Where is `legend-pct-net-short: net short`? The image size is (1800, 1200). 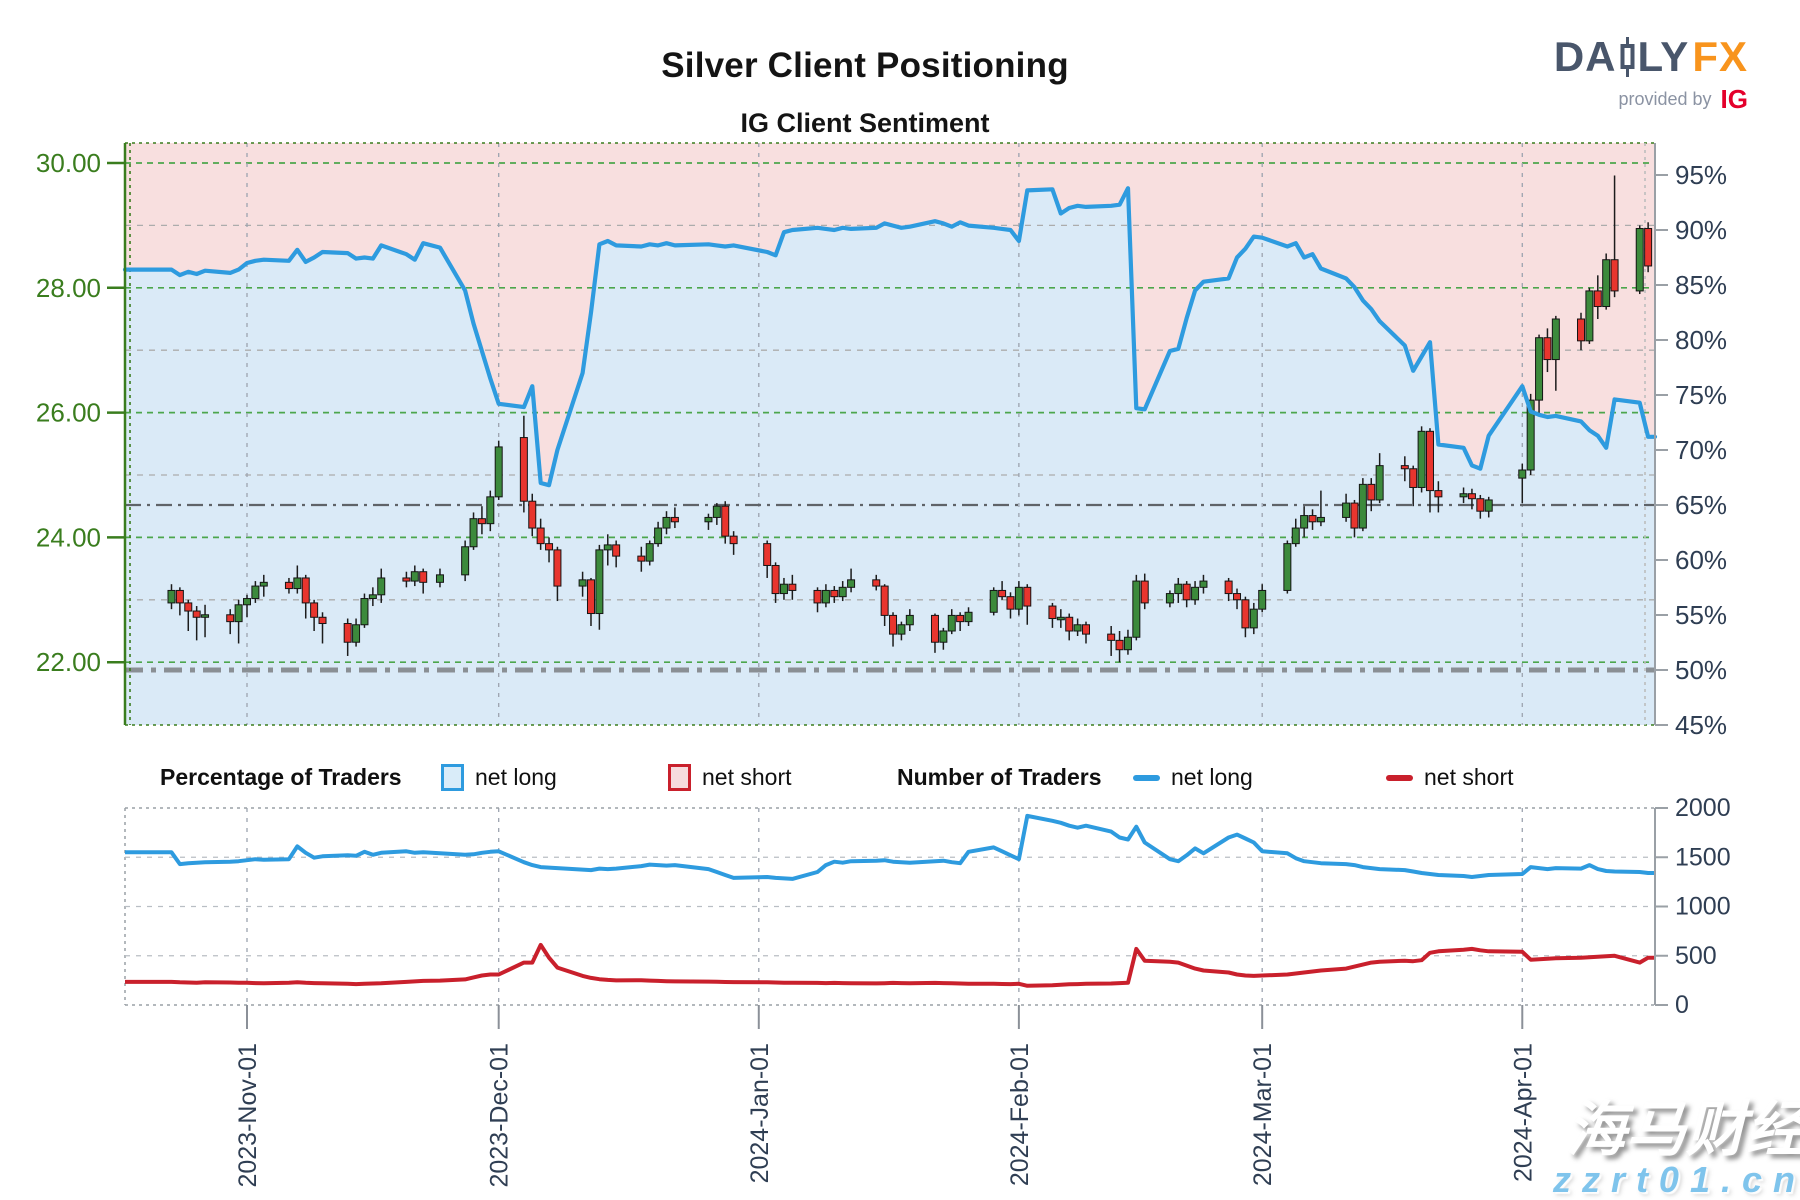
legend-pct-net-short: net short is located at coordinates (730, 777).